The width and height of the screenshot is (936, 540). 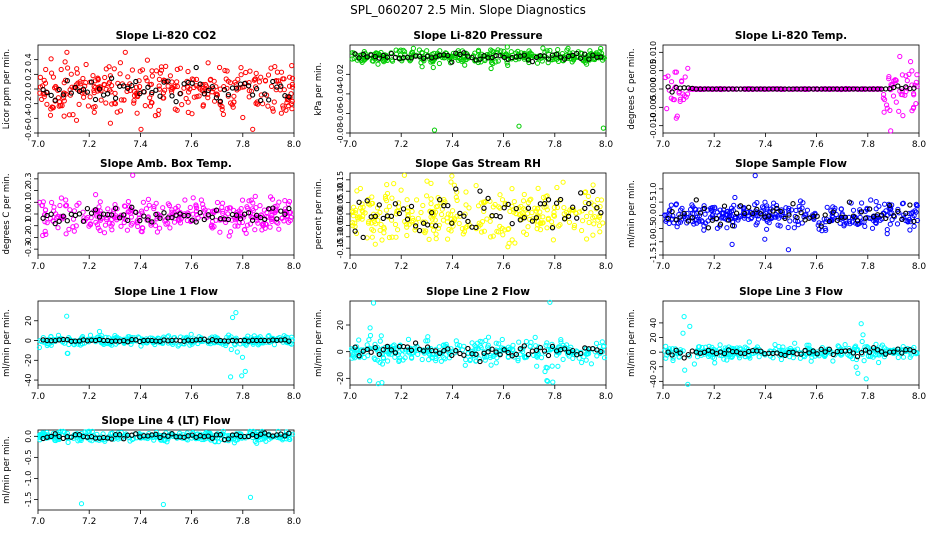 I want to click on y-tick-label: 1.0, so click(x=653, y=189).